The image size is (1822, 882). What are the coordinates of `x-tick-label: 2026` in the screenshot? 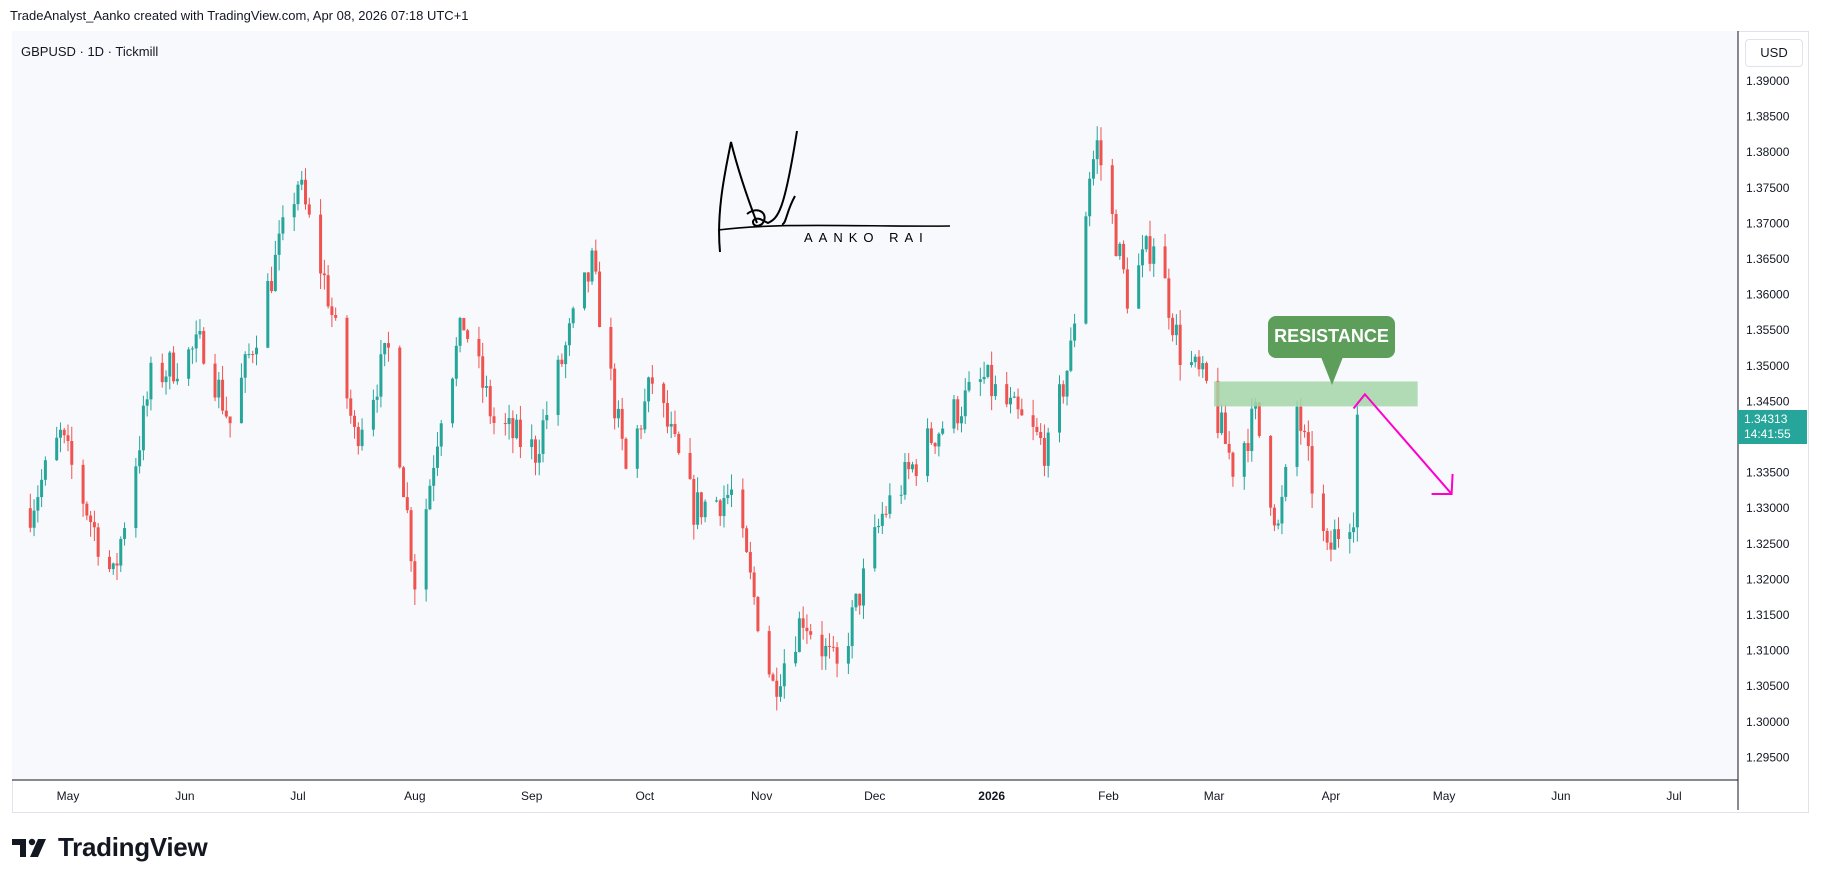 It's located at (991, 796).